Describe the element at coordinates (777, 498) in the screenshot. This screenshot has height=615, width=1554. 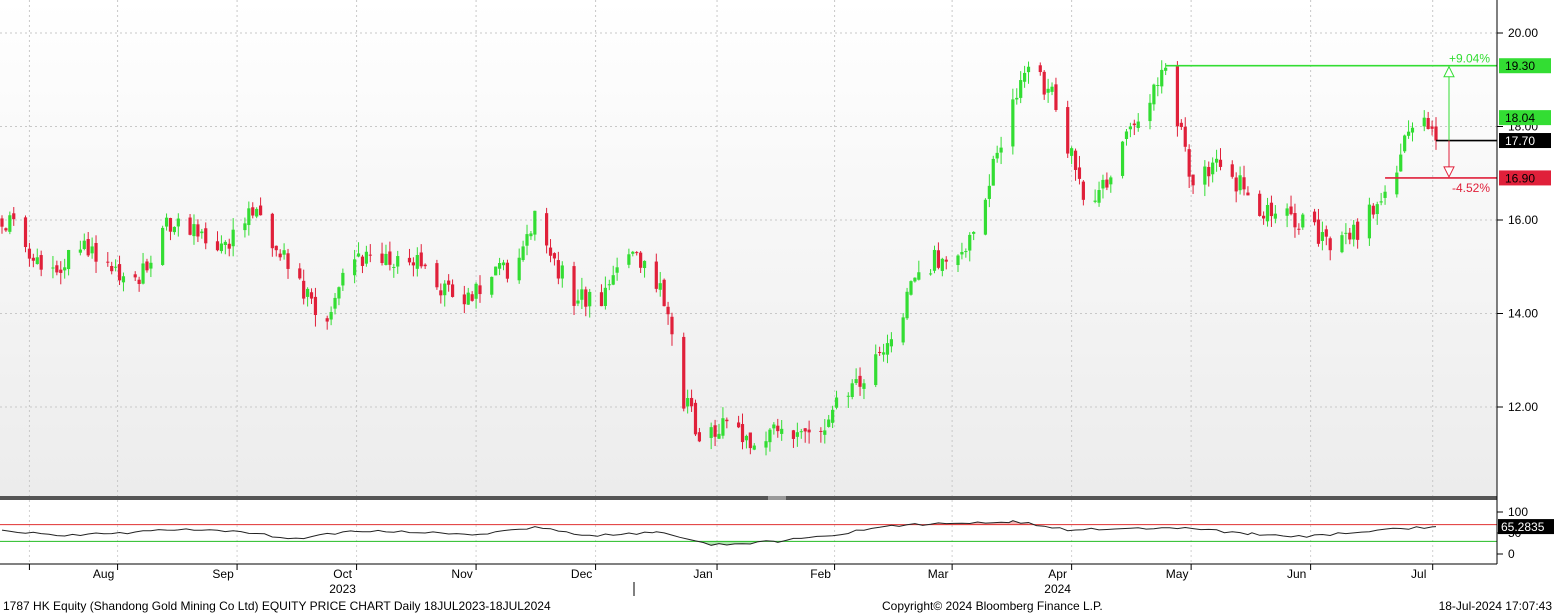
I see `panel-splitter-handle` at that location.